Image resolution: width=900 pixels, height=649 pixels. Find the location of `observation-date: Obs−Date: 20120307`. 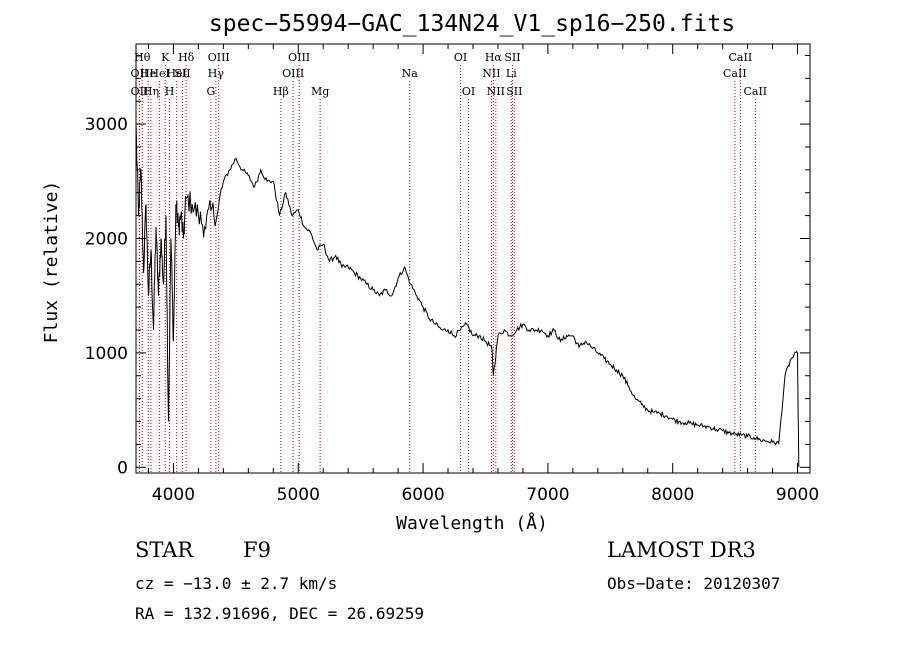

observation-date: Obs−Date: 20120307 is located at coordinates (694, 583).